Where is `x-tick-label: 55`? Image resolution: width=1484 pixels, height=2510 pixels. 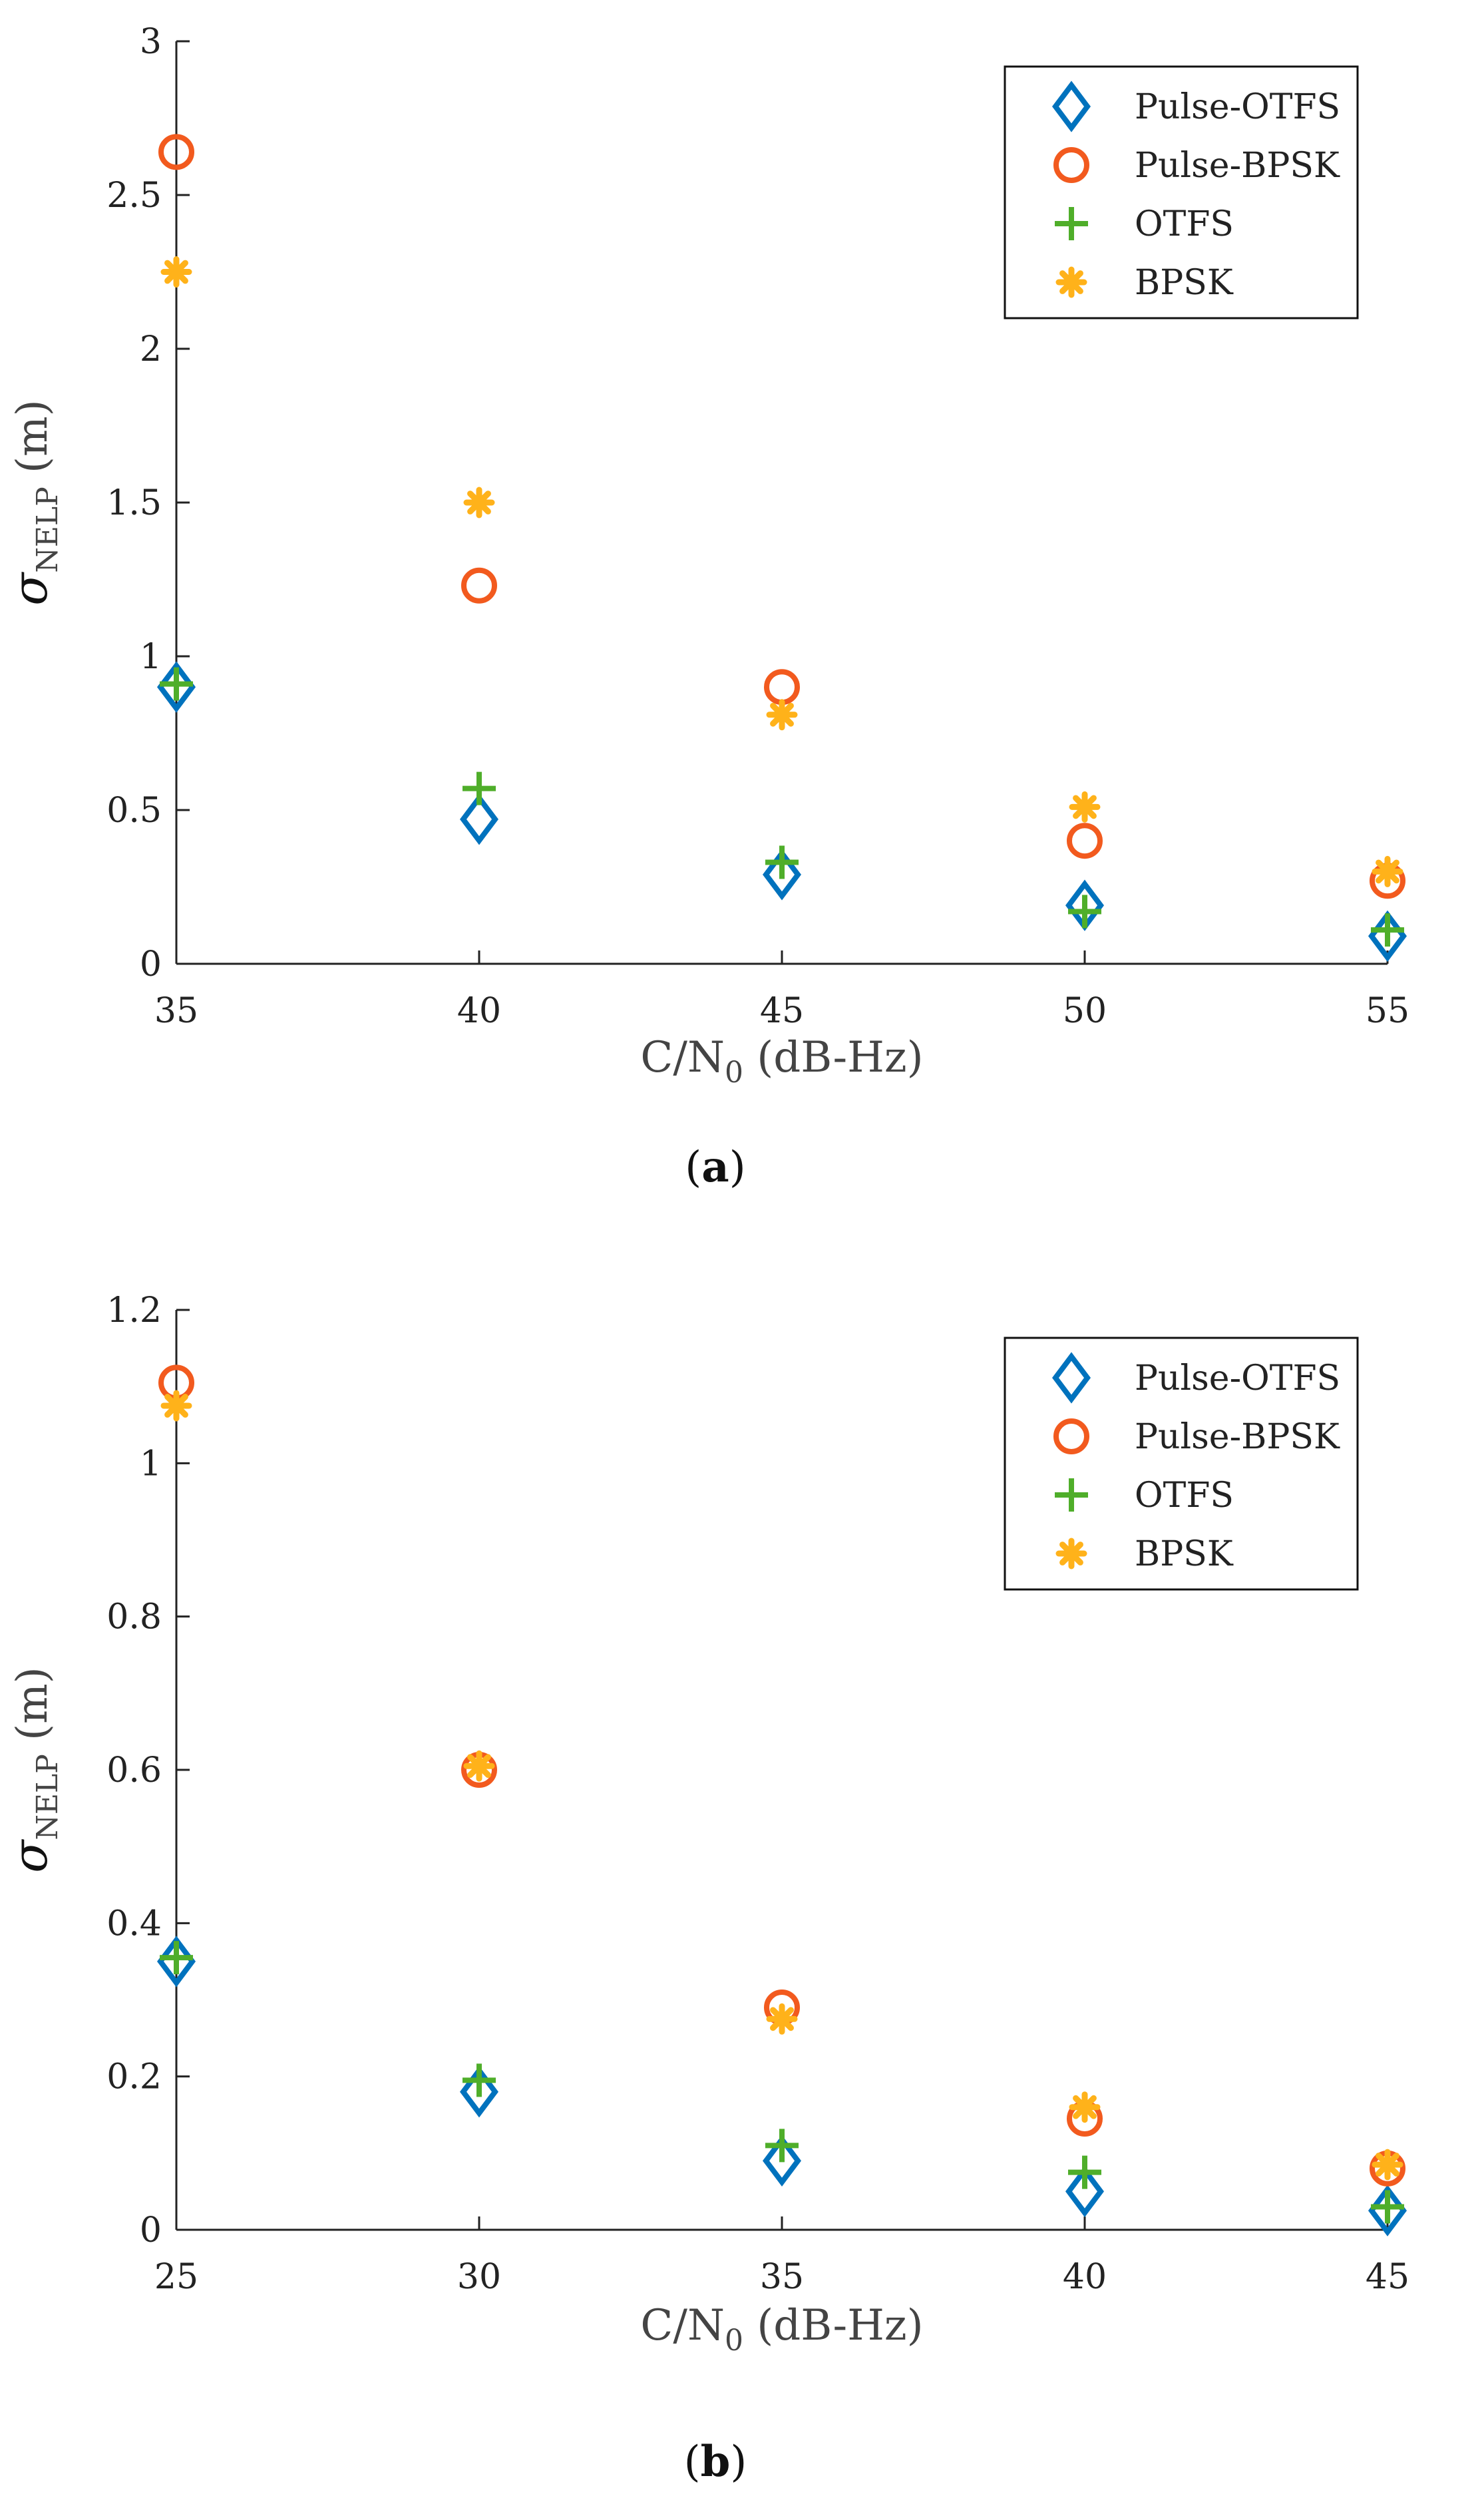
x-tick-label: 55 is located at coordinates (1387, 1011).